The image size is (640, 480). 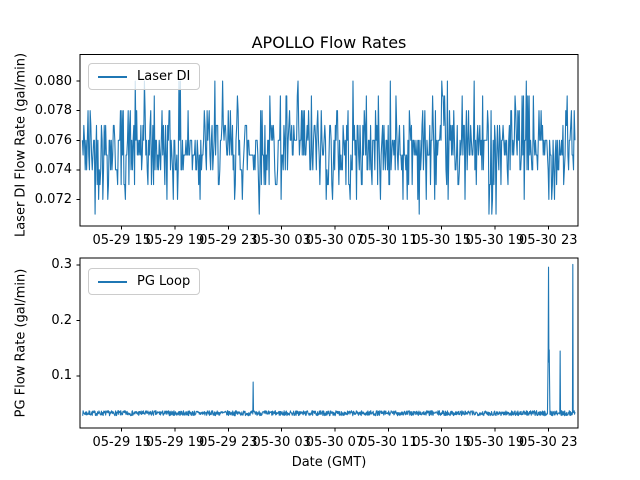 I want to click on y-tick-label: 0.1, so click(x=61, y=376).